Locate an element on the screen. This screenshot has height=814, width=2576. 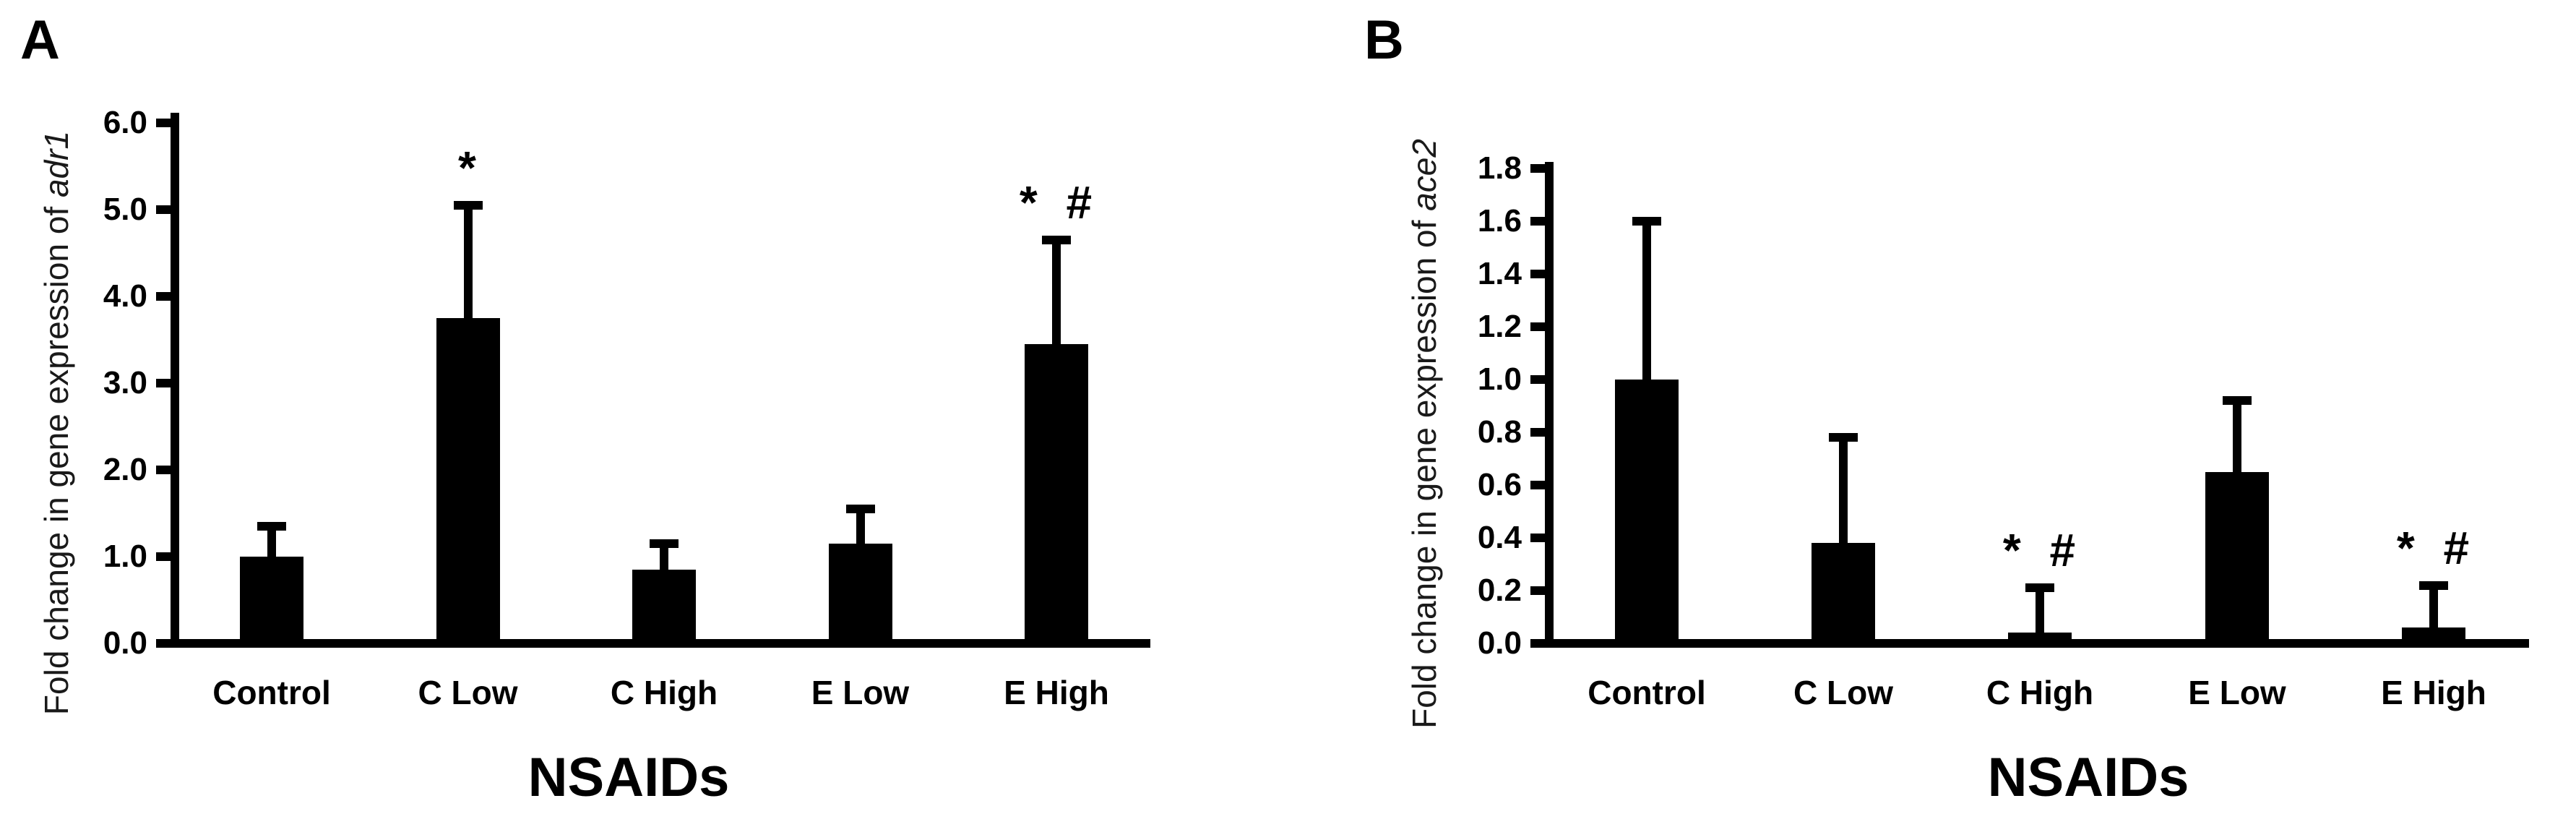
significance-annotation-c-low: * is located at coordinates (468, 168).